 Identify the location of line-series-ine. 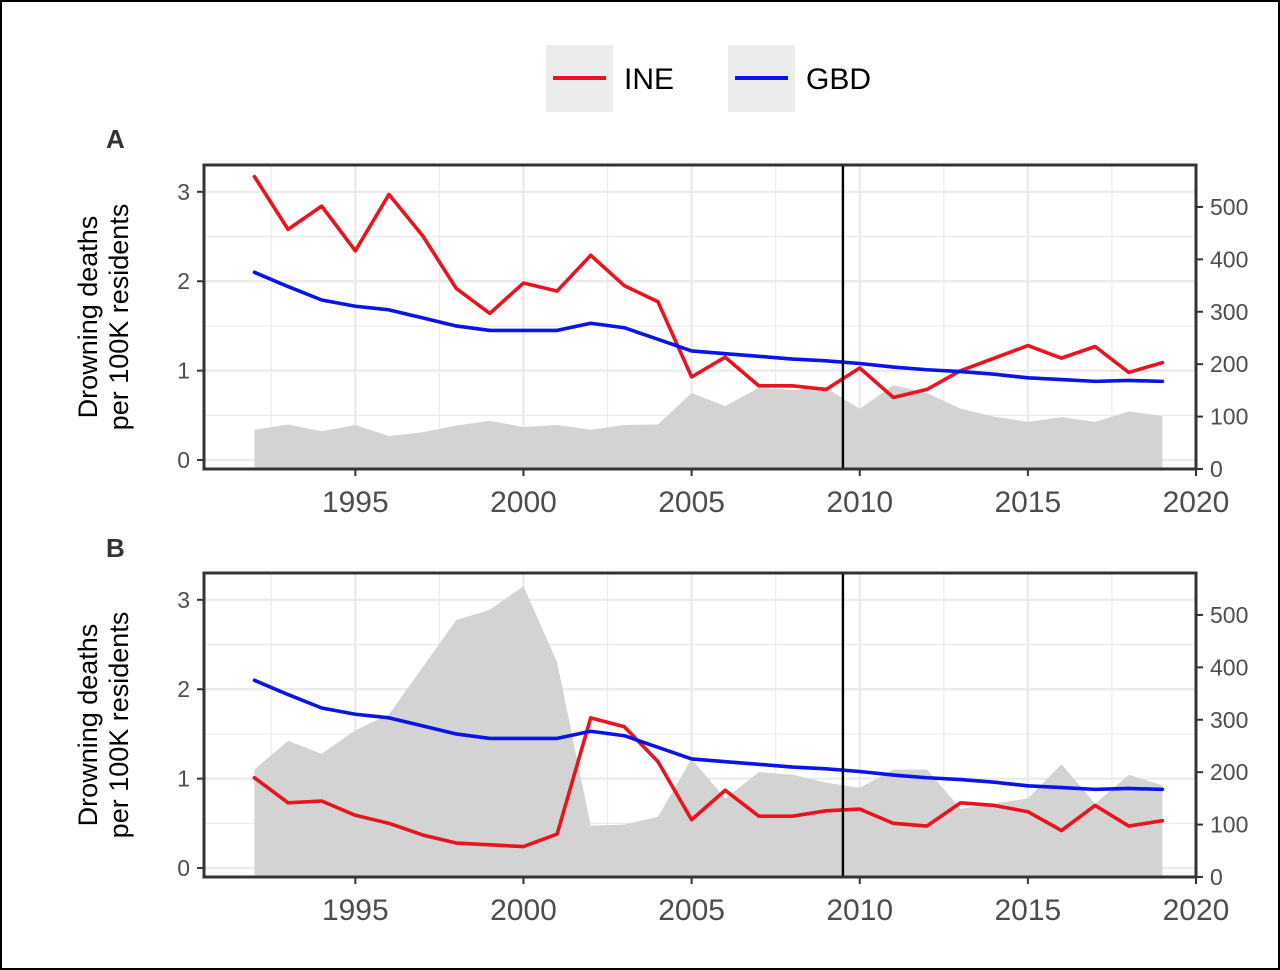
(708, 782).